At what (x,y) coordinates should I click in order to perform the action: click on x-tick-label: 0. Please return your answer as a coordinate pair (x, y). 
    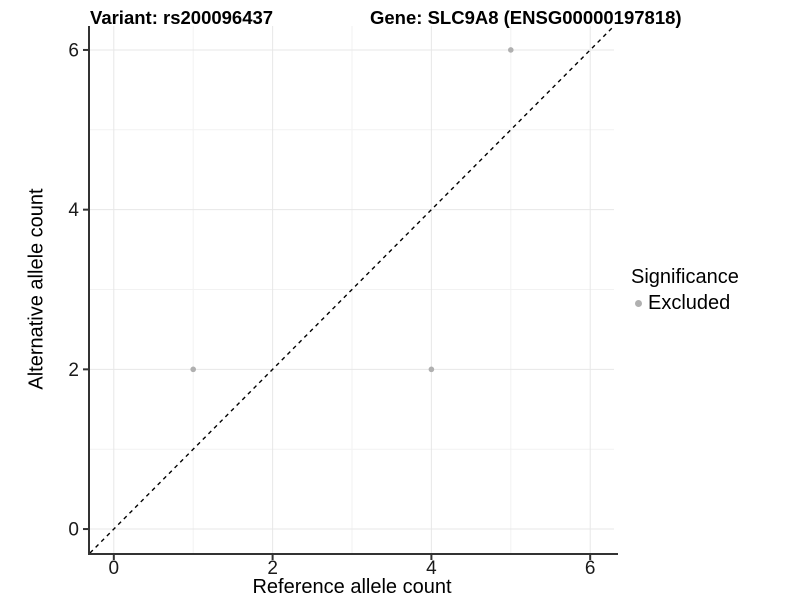
    Looking at the image, I should click on (114, 568).